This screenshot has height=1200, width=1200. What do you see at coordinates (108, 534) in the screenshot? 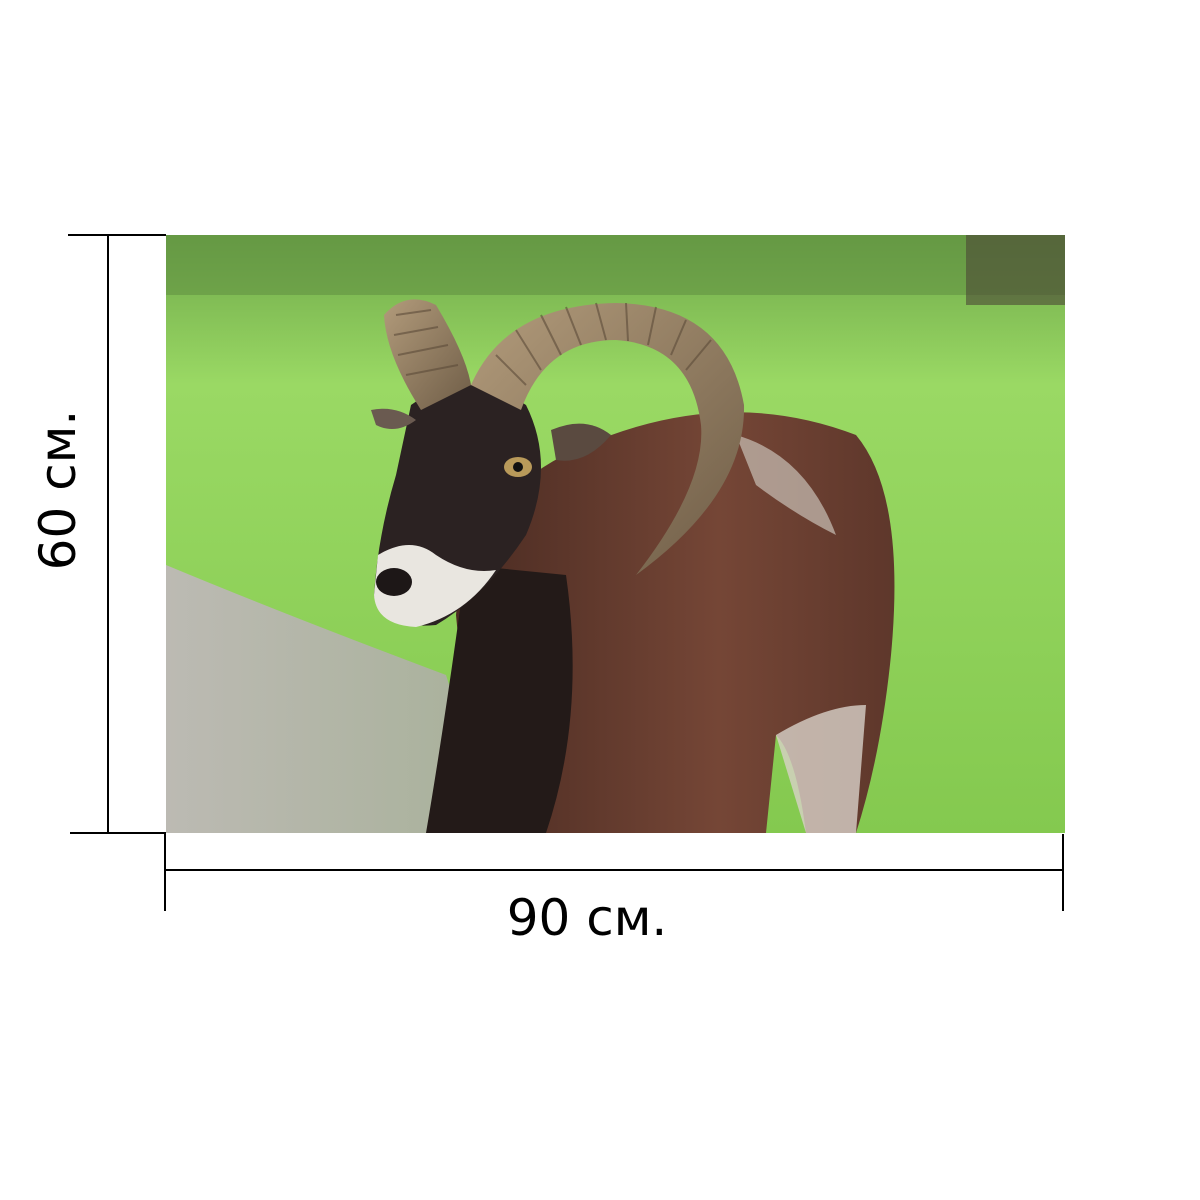
I see `height-dimension-line` at bounding box center [108, 534].